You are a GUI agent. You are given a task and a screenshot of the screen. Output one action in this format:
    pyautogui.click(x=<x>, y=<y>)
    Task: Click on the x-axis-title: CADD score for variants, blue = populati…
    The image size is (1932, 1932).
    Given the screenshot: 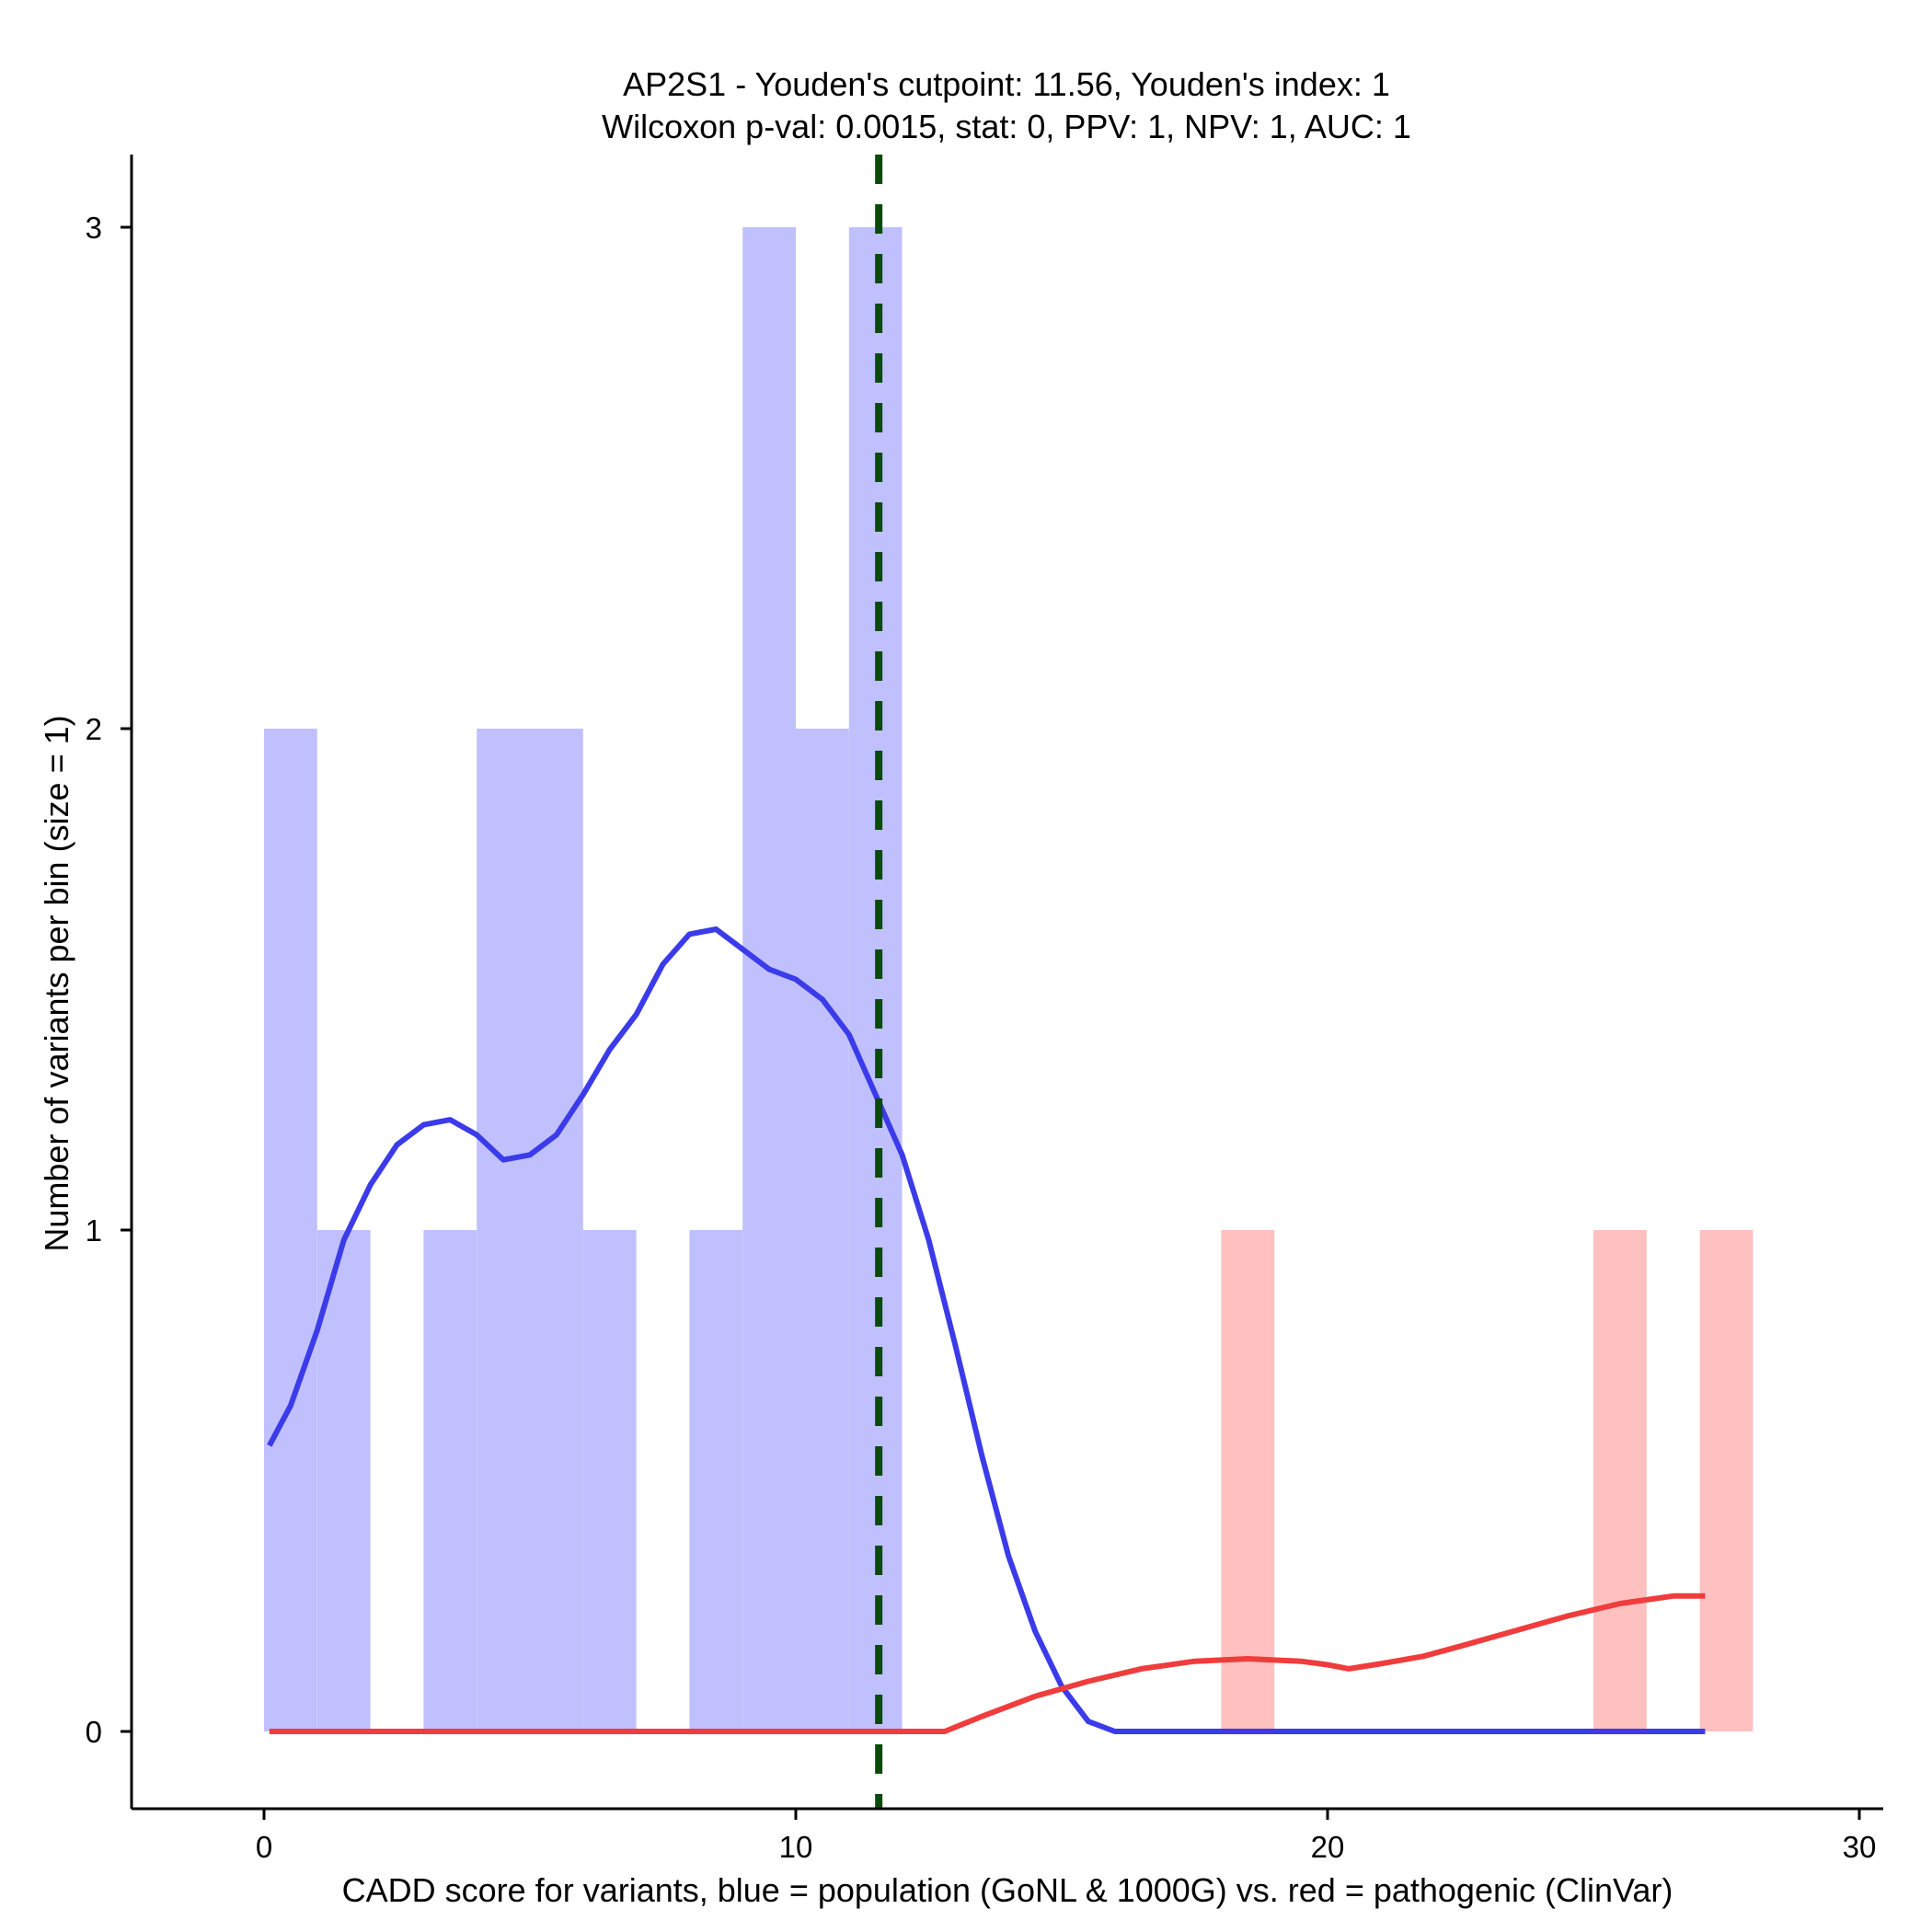 What is the action you would take?
    pyautogui.click(x=1007, y=1890)
    